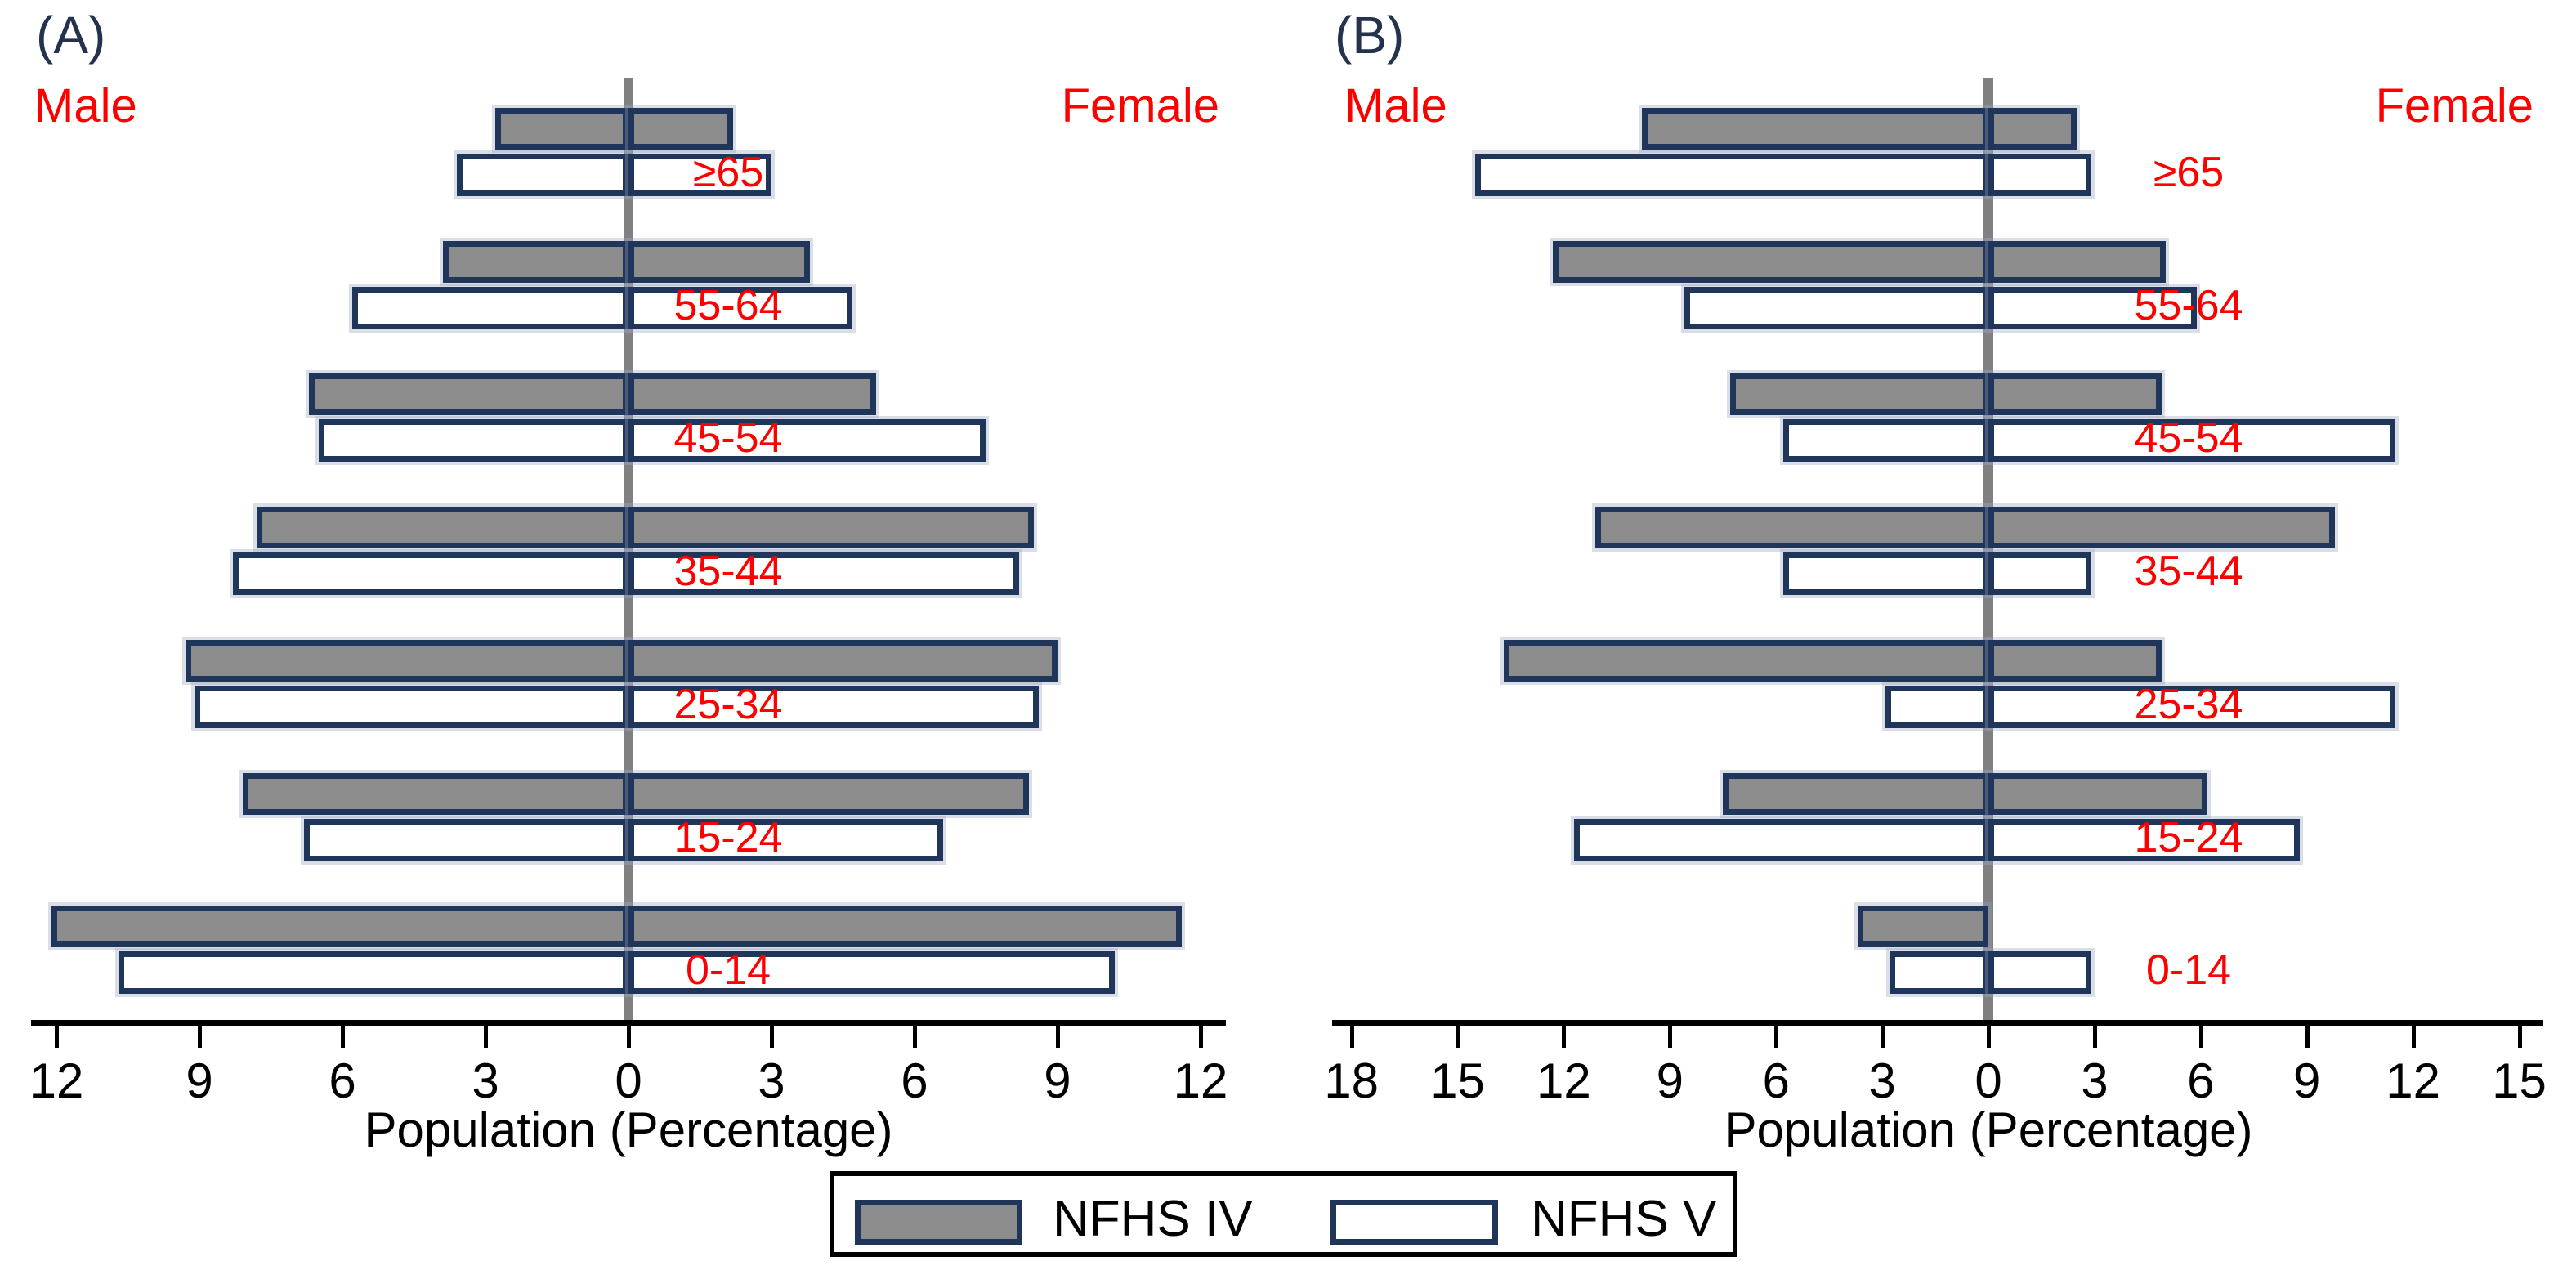  Describe the element at coordinates (1395, 105) in the screenshot. I see `panel-b-male-header: Male` at that location.